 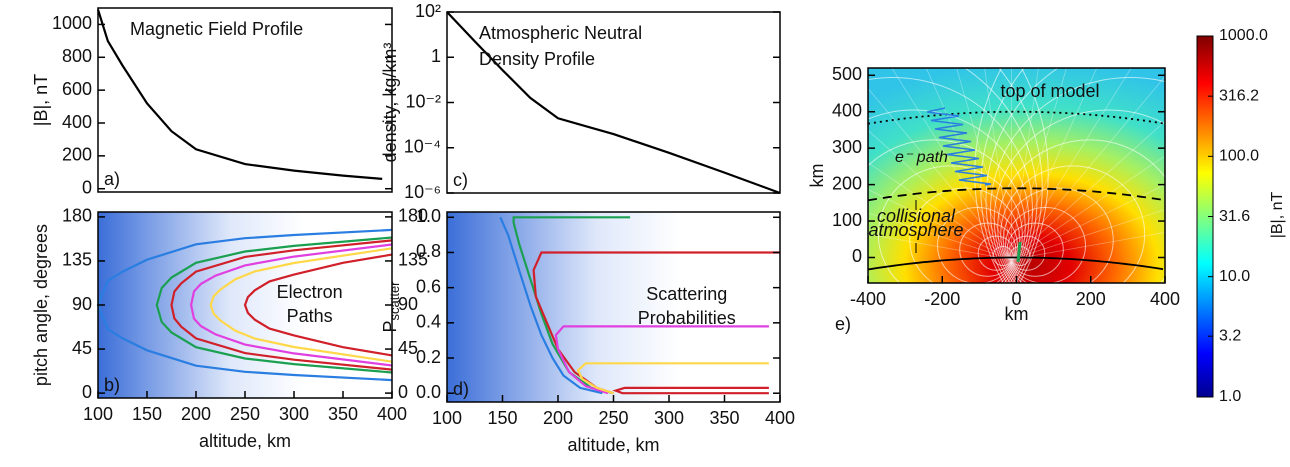 I want to click on x-tick-label: -400, so click(x=868, y=299).